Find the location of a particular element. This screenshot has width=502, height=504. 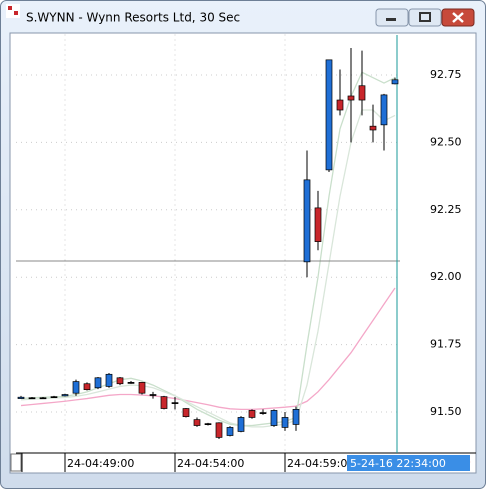

minimize-icon is located at coordinates (391, 19).